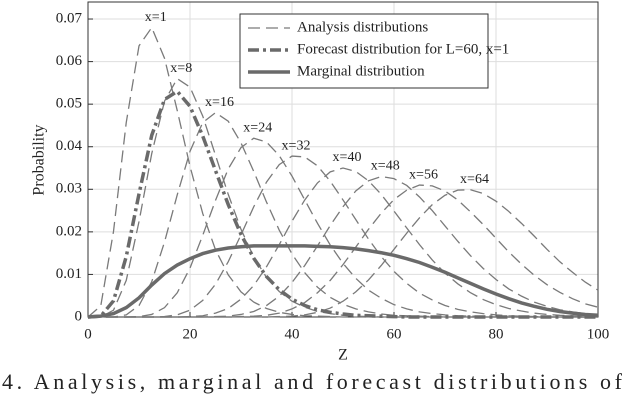  Describe the element at coordinates (496, 334) in the screenshot. I see `x-tick-label: 80` at that location.